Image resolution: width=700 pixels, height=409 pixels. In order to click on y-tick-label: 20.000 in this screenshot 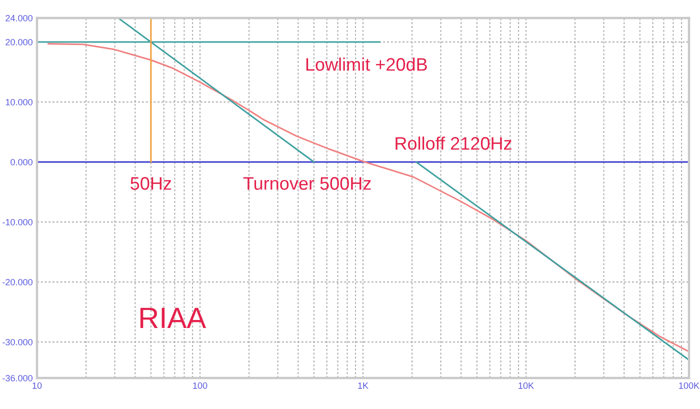, I will do `click(19, 42)`.